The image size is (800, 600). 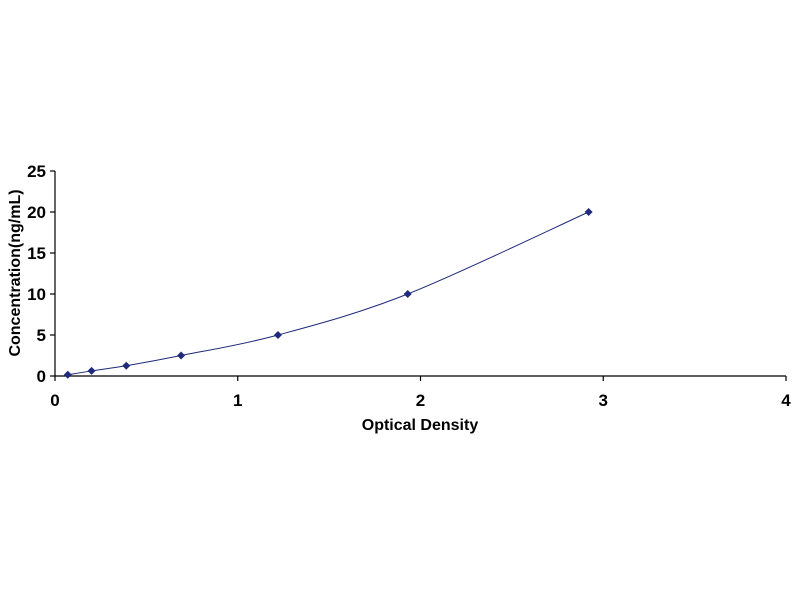 I want to click on x-tick-label: 0, so click(x=54, y=400).